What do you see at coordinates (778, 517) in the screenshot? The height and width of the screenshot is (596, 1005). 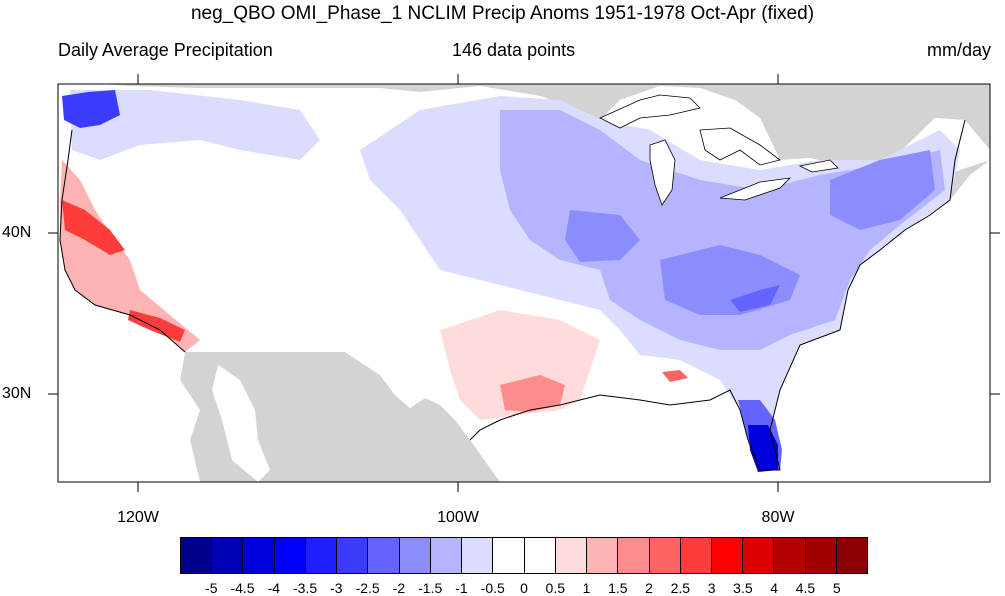 I see `lon-label-80w: 80W` at bounding box center [778, 517].